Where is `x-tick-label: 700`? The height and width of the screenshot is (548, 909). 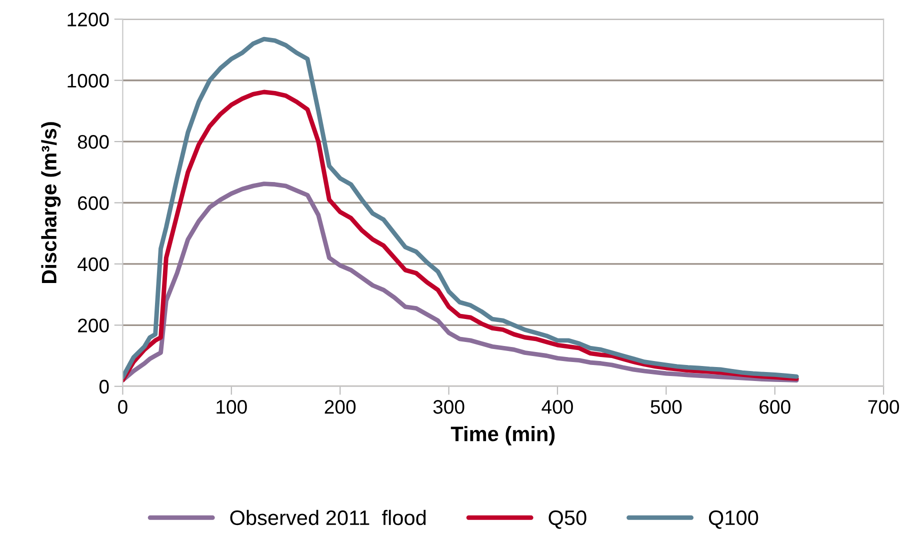 x-tick-label: 700 is located at coordinates (884, 407).